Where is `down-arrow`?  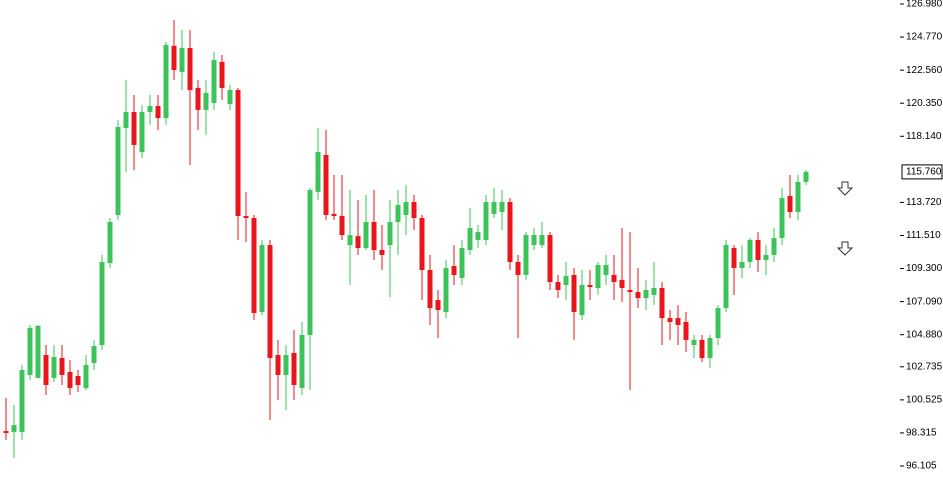 down-arrow is located at coordinates (845, 218).